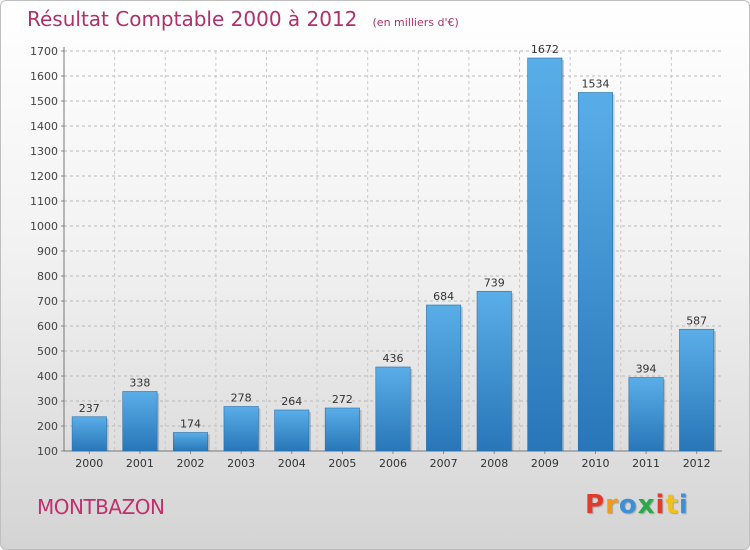 This screenshot has height=550, width=750. What do you see at coordinates (672, 505) in the screenshot?
I see `logo-letter: t` at bounding box center [672, 505].